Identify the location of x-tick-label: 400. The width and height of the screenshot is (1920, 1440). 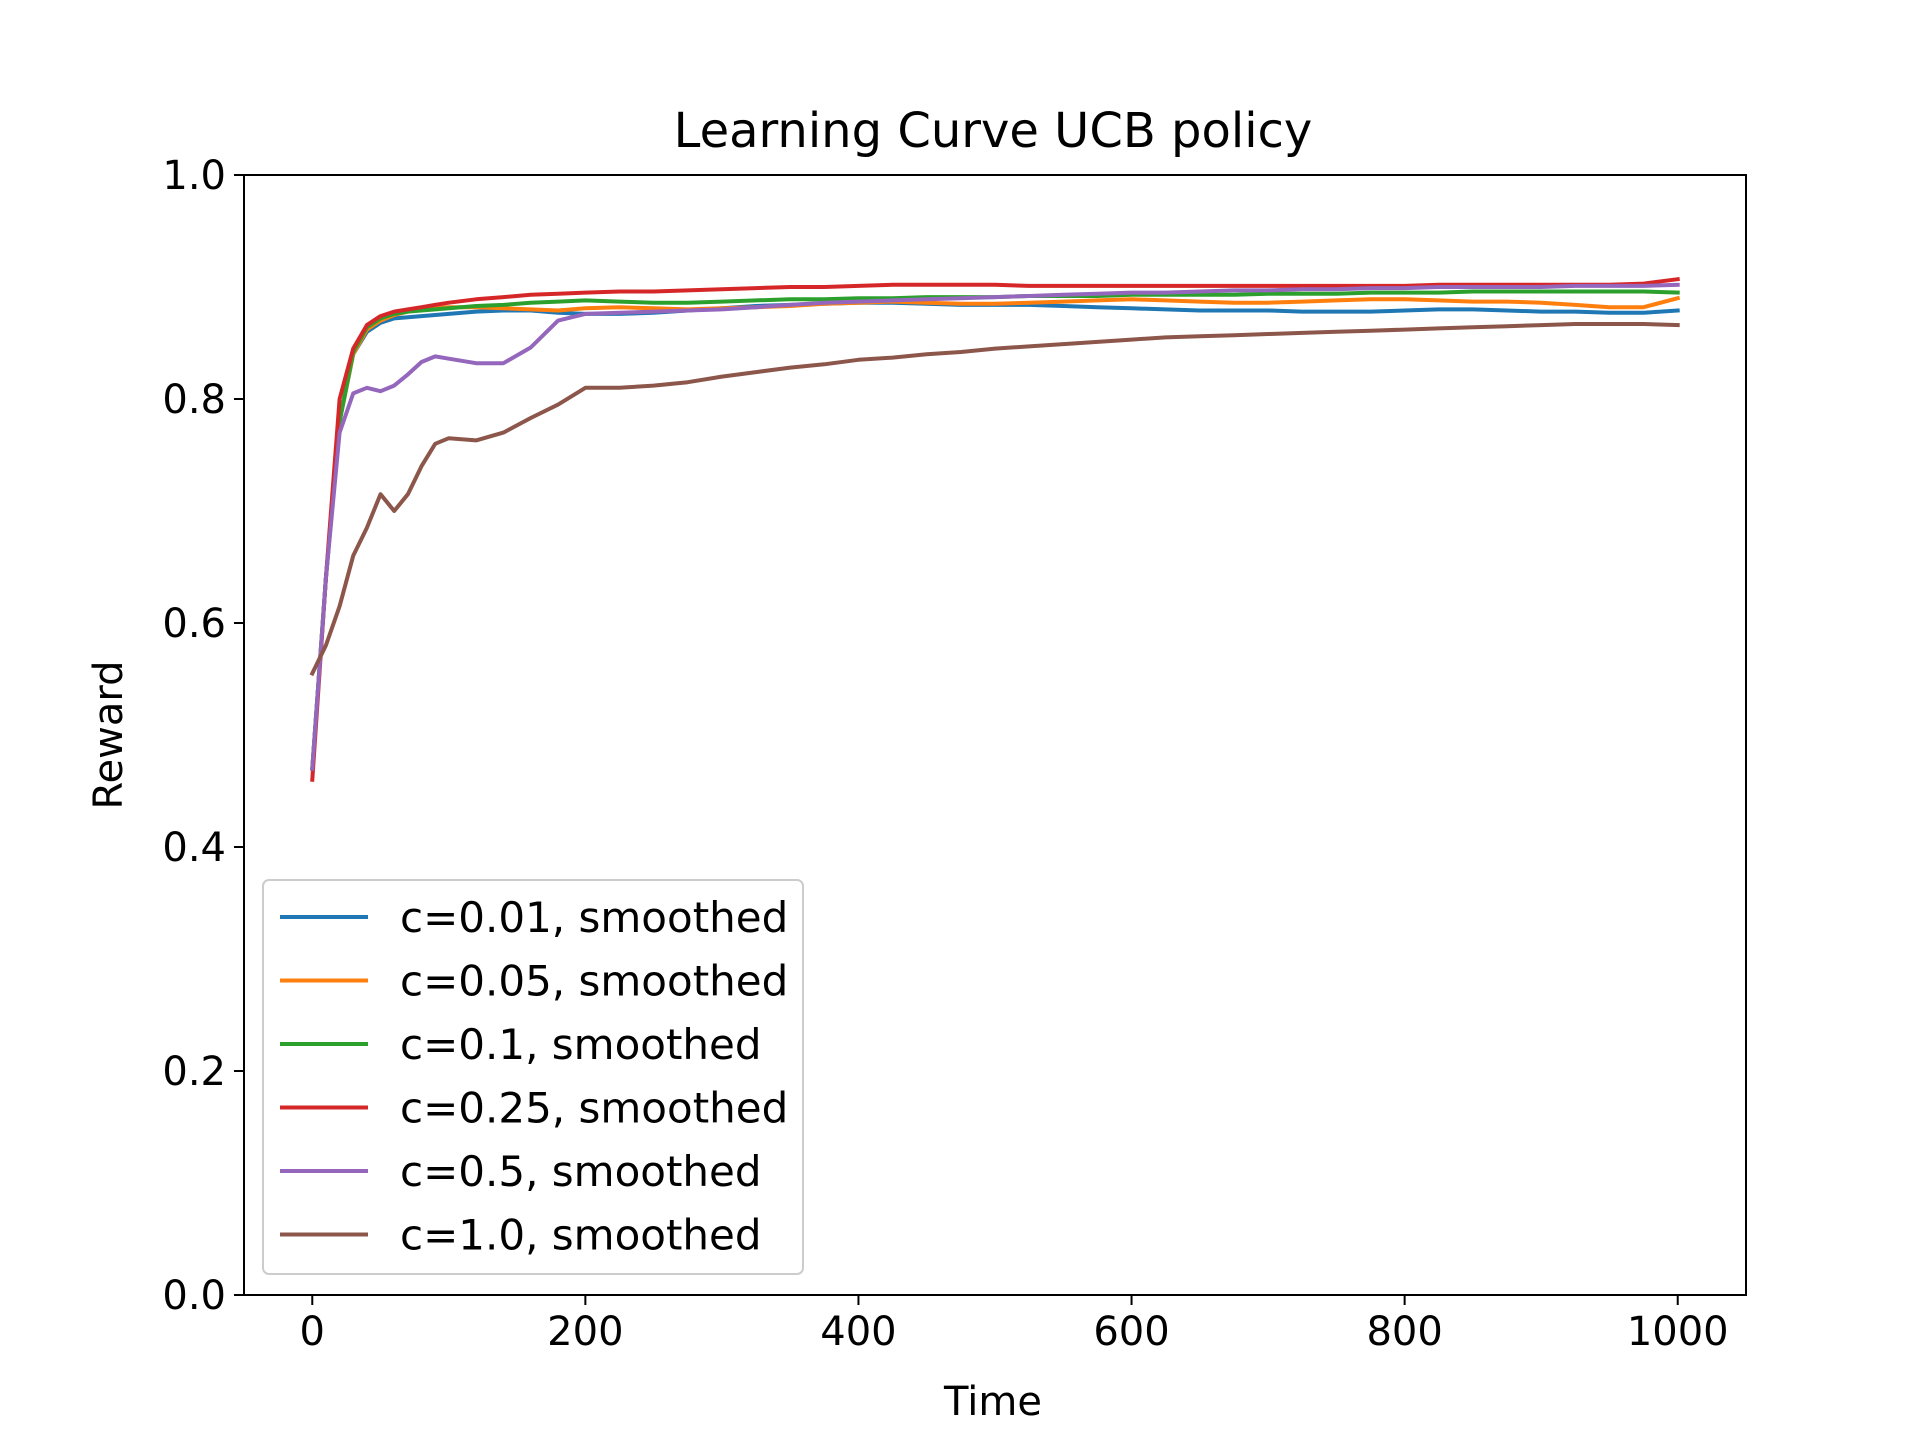
(858, 1332).